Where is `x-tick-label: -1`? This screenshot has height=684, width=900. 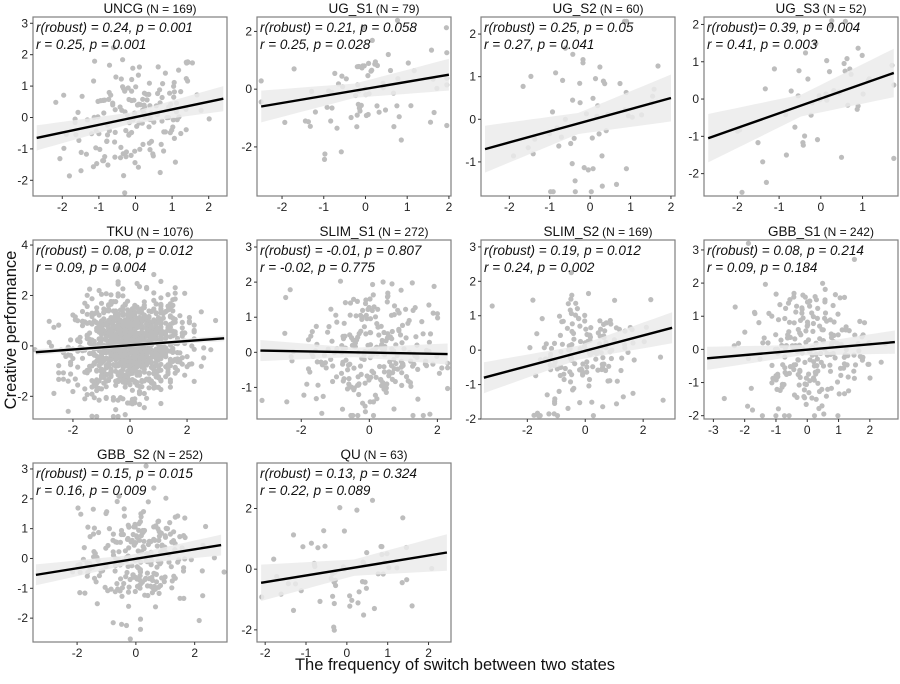 x-tick-label: -1 is located at coordinates (549, 207).